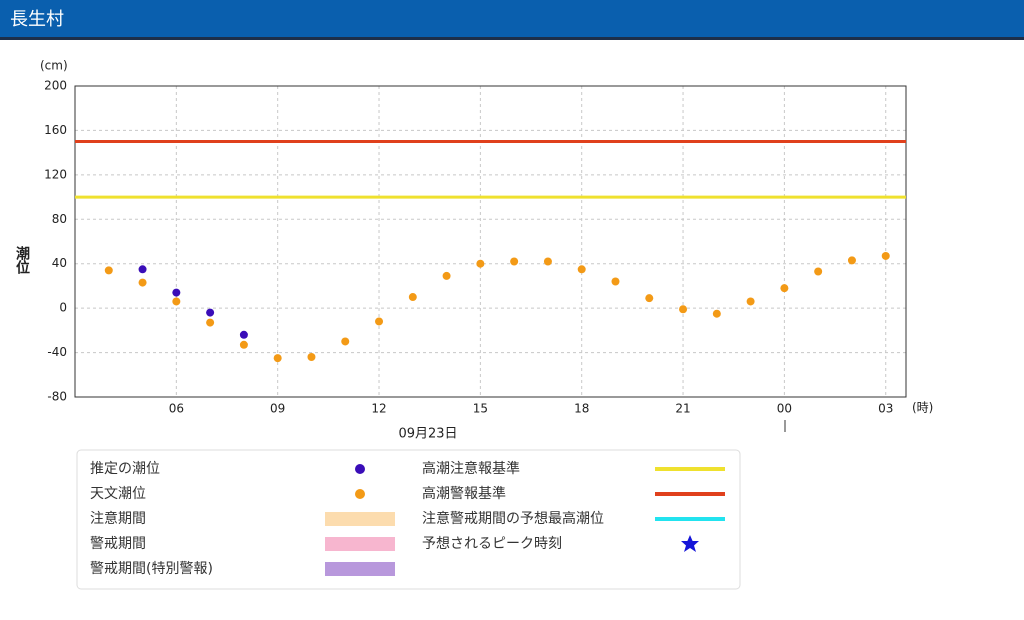 The image size is (1024, 620). Describe the element at coordinates (57, 352) in the screenshot. I see `y-tick-label: -40` at that location.